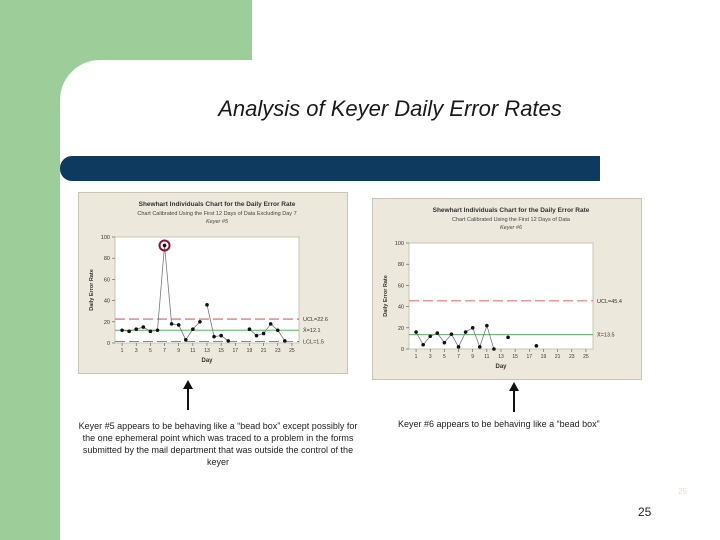 The image size is (720, 540). What do you see at coordinates (264, 351) in the screenshot?
I see `chart1-x-tick-label: 21` at bounding box center [264, 351].